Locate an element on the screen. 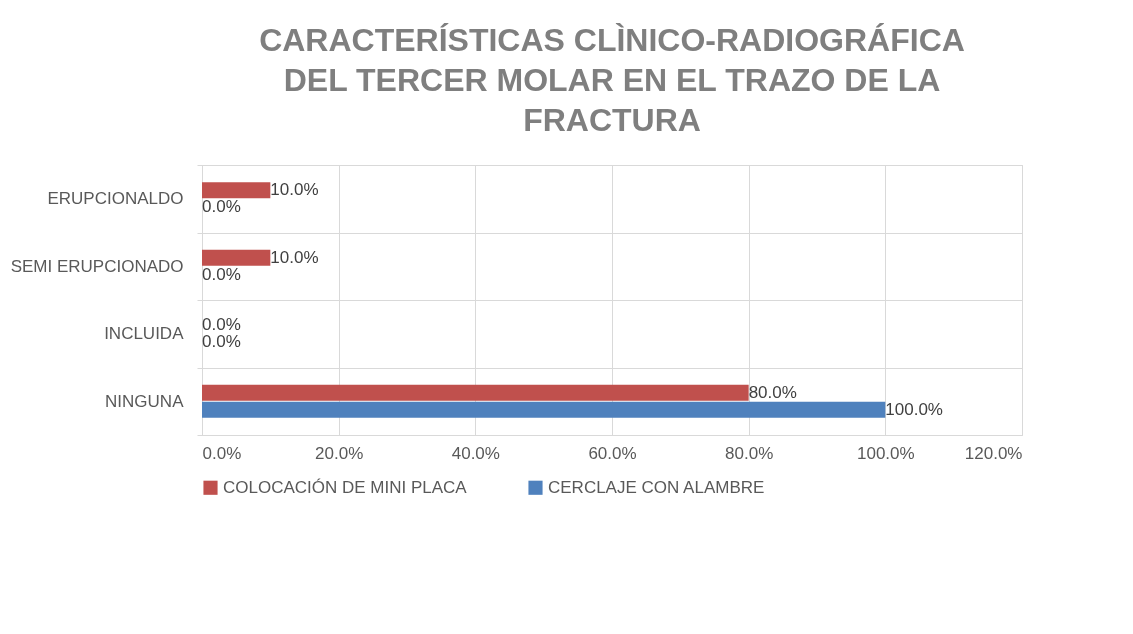 The height and width of the screenshot is (634, 1133). x-tick-label: 0.0% is located at coordinates (222, 453).